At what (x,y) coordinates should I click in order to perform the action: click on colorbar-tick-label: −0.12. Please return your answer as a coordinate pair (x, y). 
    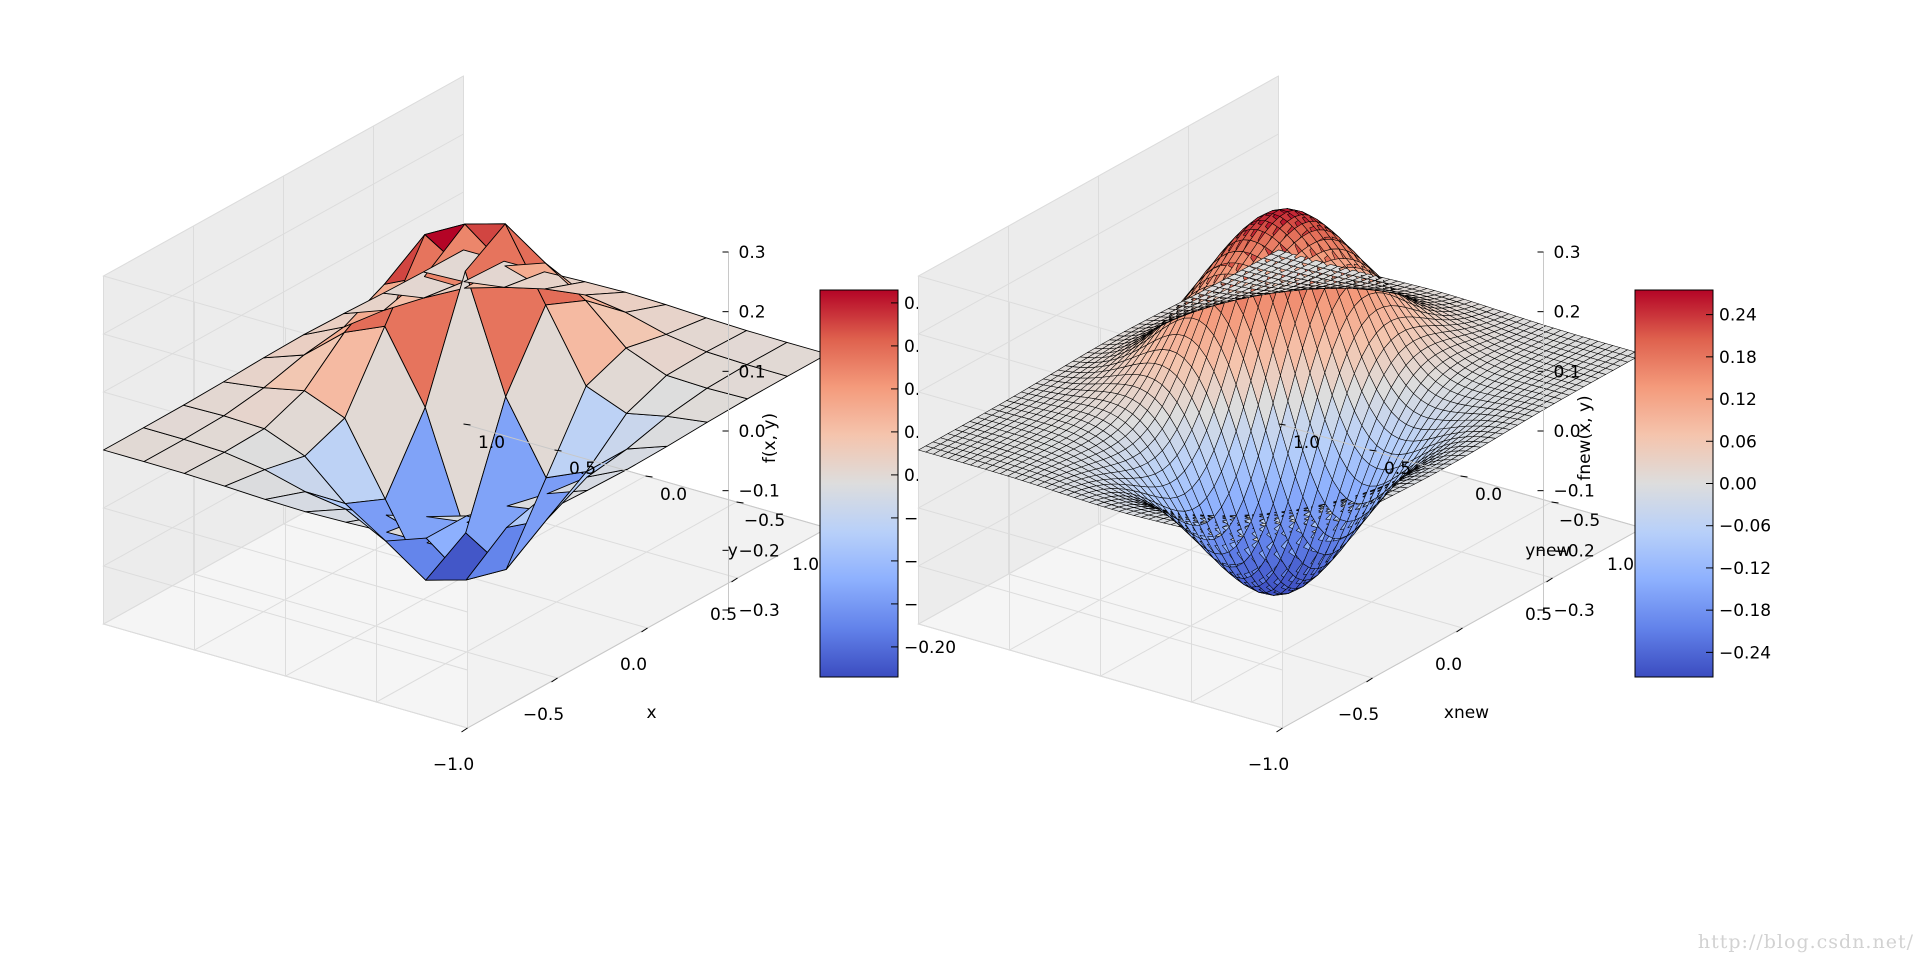
    Looking at the image, I should click on (1745, 569).